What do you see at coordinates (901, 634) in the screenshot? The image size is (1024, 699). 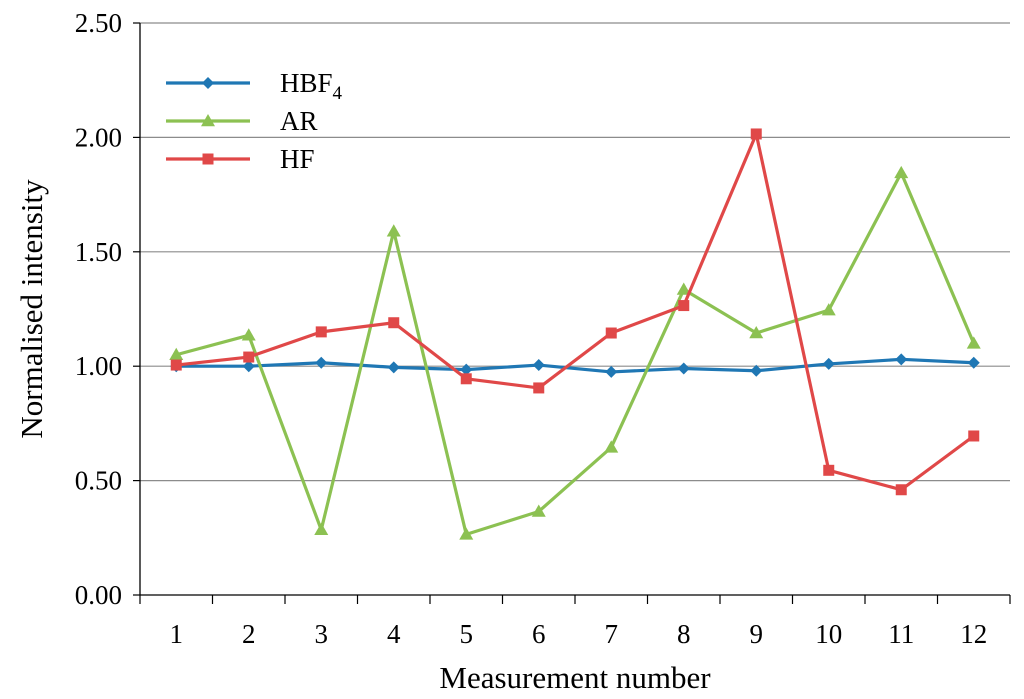 I see `x-tick-label: 11` at bounding box center [901, 634].